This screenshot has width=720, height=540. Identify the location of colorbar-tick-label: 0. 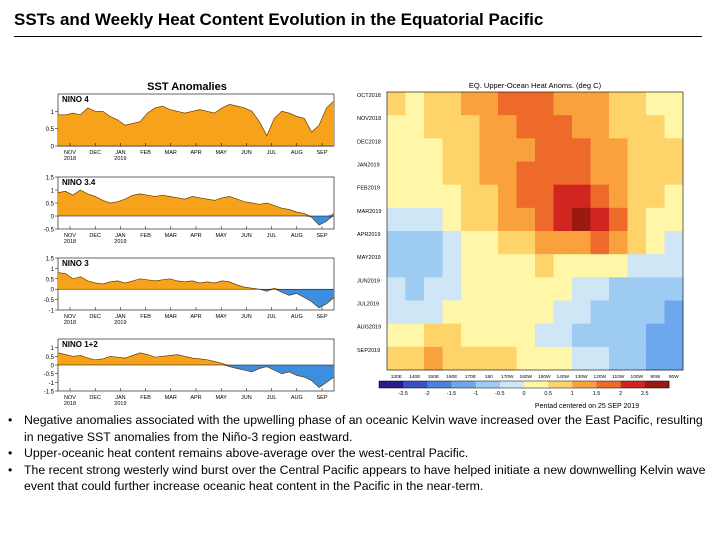
(523, 394).